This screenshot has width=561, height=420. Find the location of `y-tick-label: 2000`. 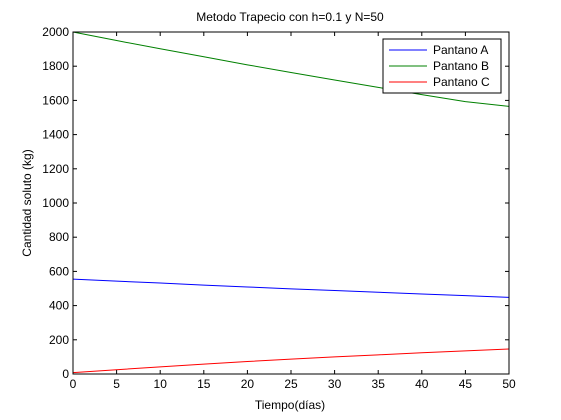

y-tick-label: 2000 is located at coordinates (55, 32).